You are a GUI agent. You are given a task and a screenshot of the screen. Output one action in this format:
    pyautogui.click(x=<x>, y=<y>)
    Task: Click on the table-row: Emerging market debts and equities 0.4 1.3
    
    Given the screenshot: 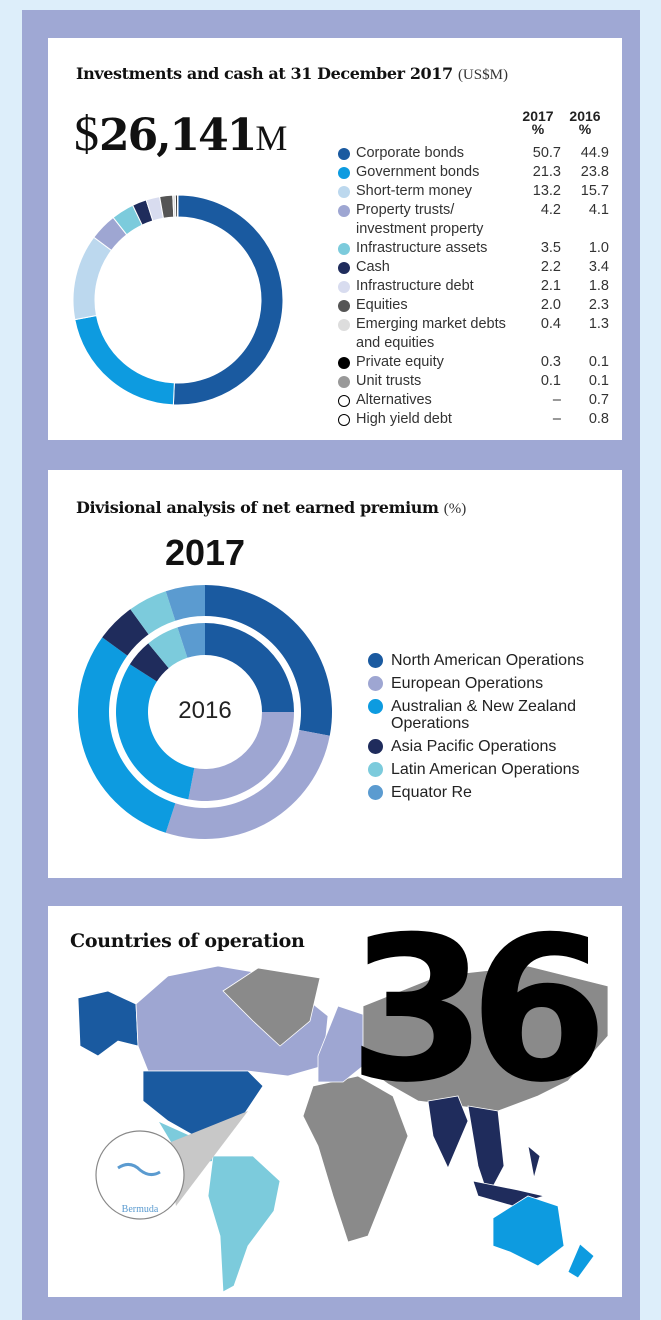 What is the action you would take?
    pyautogui.click(x=478, y=334)
    